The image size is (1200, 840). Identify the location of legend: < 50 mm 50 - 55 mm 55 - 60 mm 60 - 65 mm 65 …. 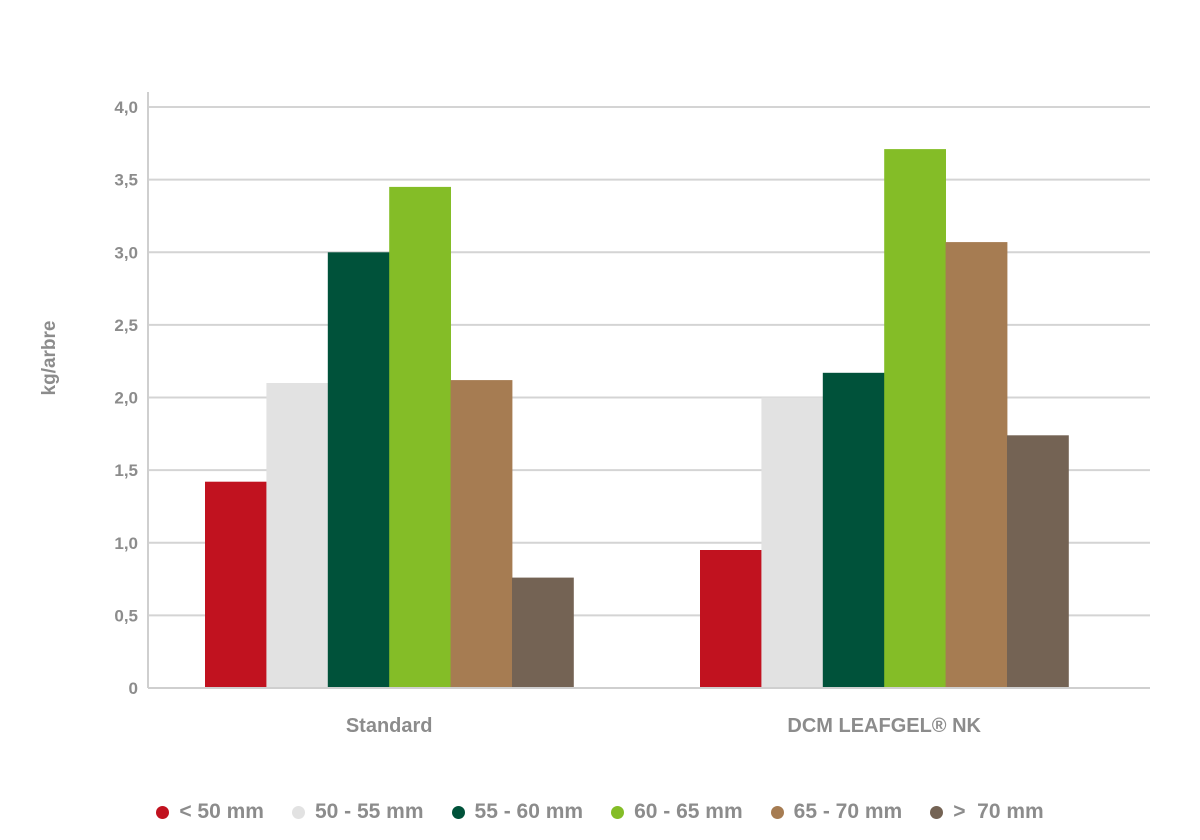
(600, 812).